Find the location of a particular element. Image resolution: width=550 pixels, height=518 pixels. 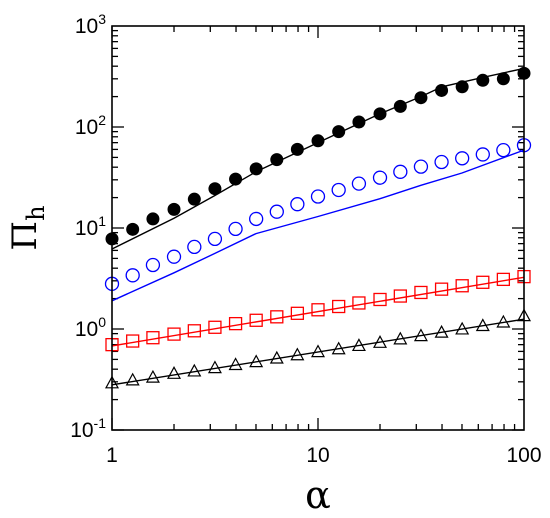

y-tick-labels: 10⁻¹ 10⁰ 10¹ 10² 10³ is located at coordinates (88, 226).